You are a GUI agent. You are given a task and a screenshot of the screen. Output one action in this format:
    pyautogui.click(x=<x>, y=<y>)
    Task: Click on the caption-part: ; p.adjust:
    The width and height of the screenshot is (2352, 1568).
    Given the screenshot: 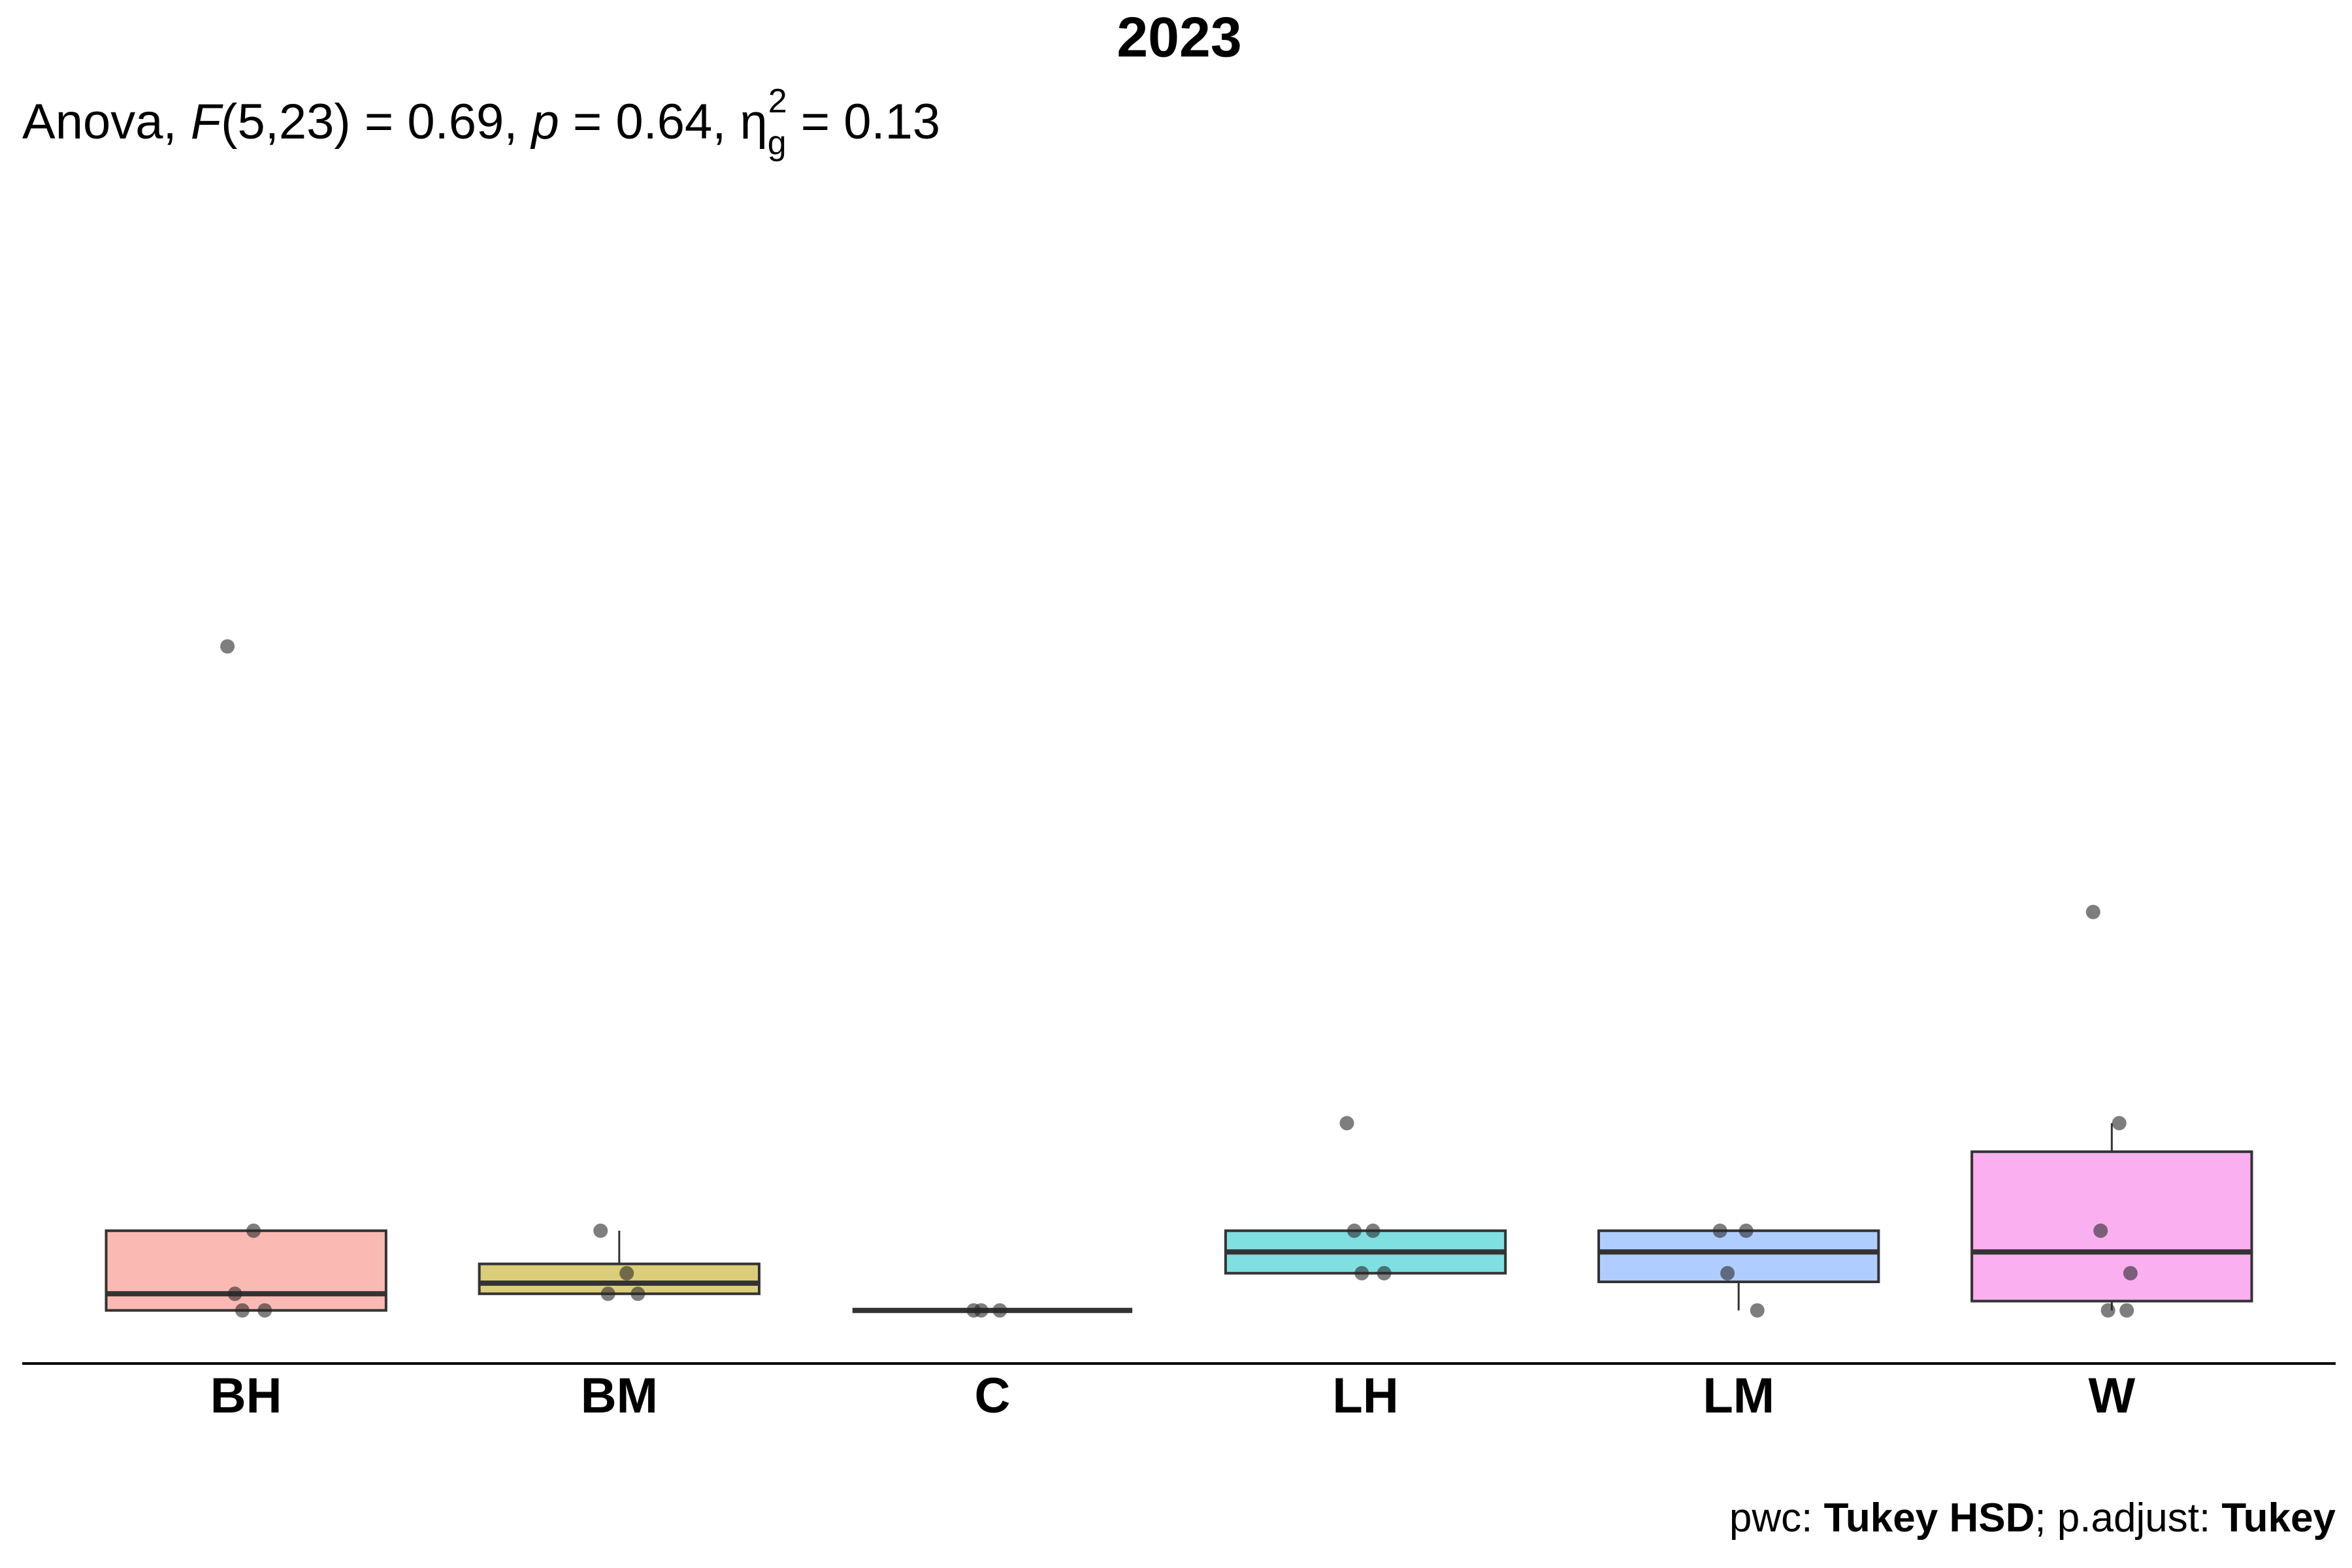 What is the action you would take?
    pyautogui.click(x=2127, y=1518)
    